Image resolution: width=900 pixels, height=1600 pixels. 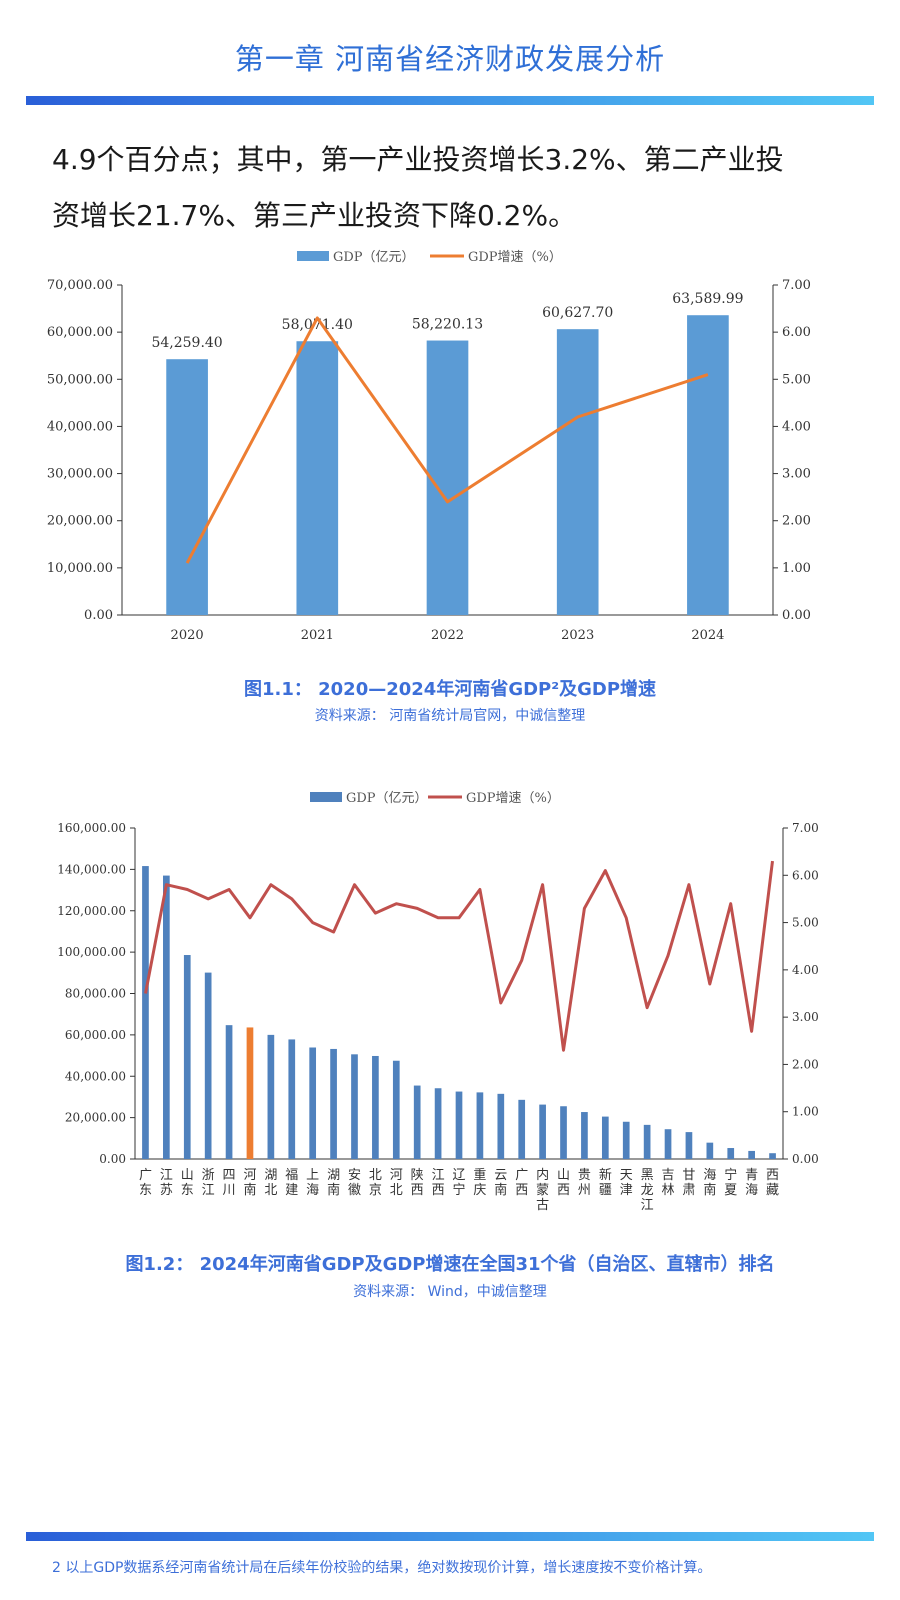 I want to click on bar-河北, so click(x=396, y=1109).